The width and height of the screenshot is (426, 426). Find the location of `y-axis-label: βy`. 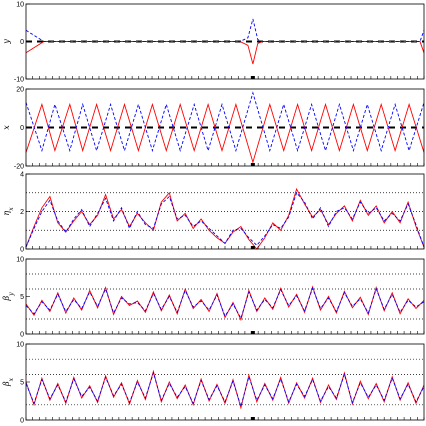

y-axis-label: βy is located at coordinates (8, 297).